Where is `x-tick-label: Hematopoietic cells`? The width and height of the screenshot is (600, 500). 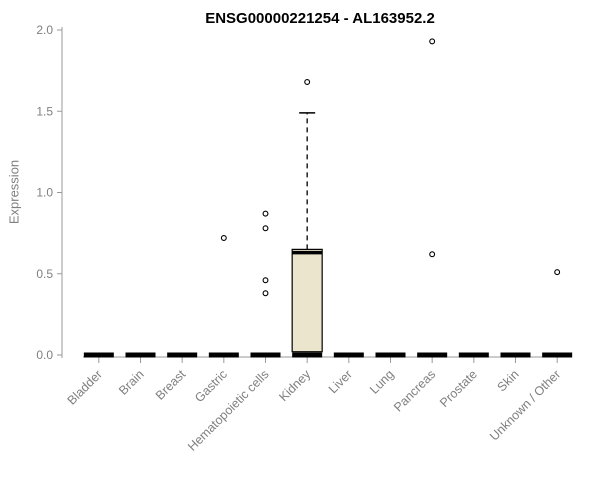
x-tick-label: Hematopoietic cells is located at coordinates (228, 410).